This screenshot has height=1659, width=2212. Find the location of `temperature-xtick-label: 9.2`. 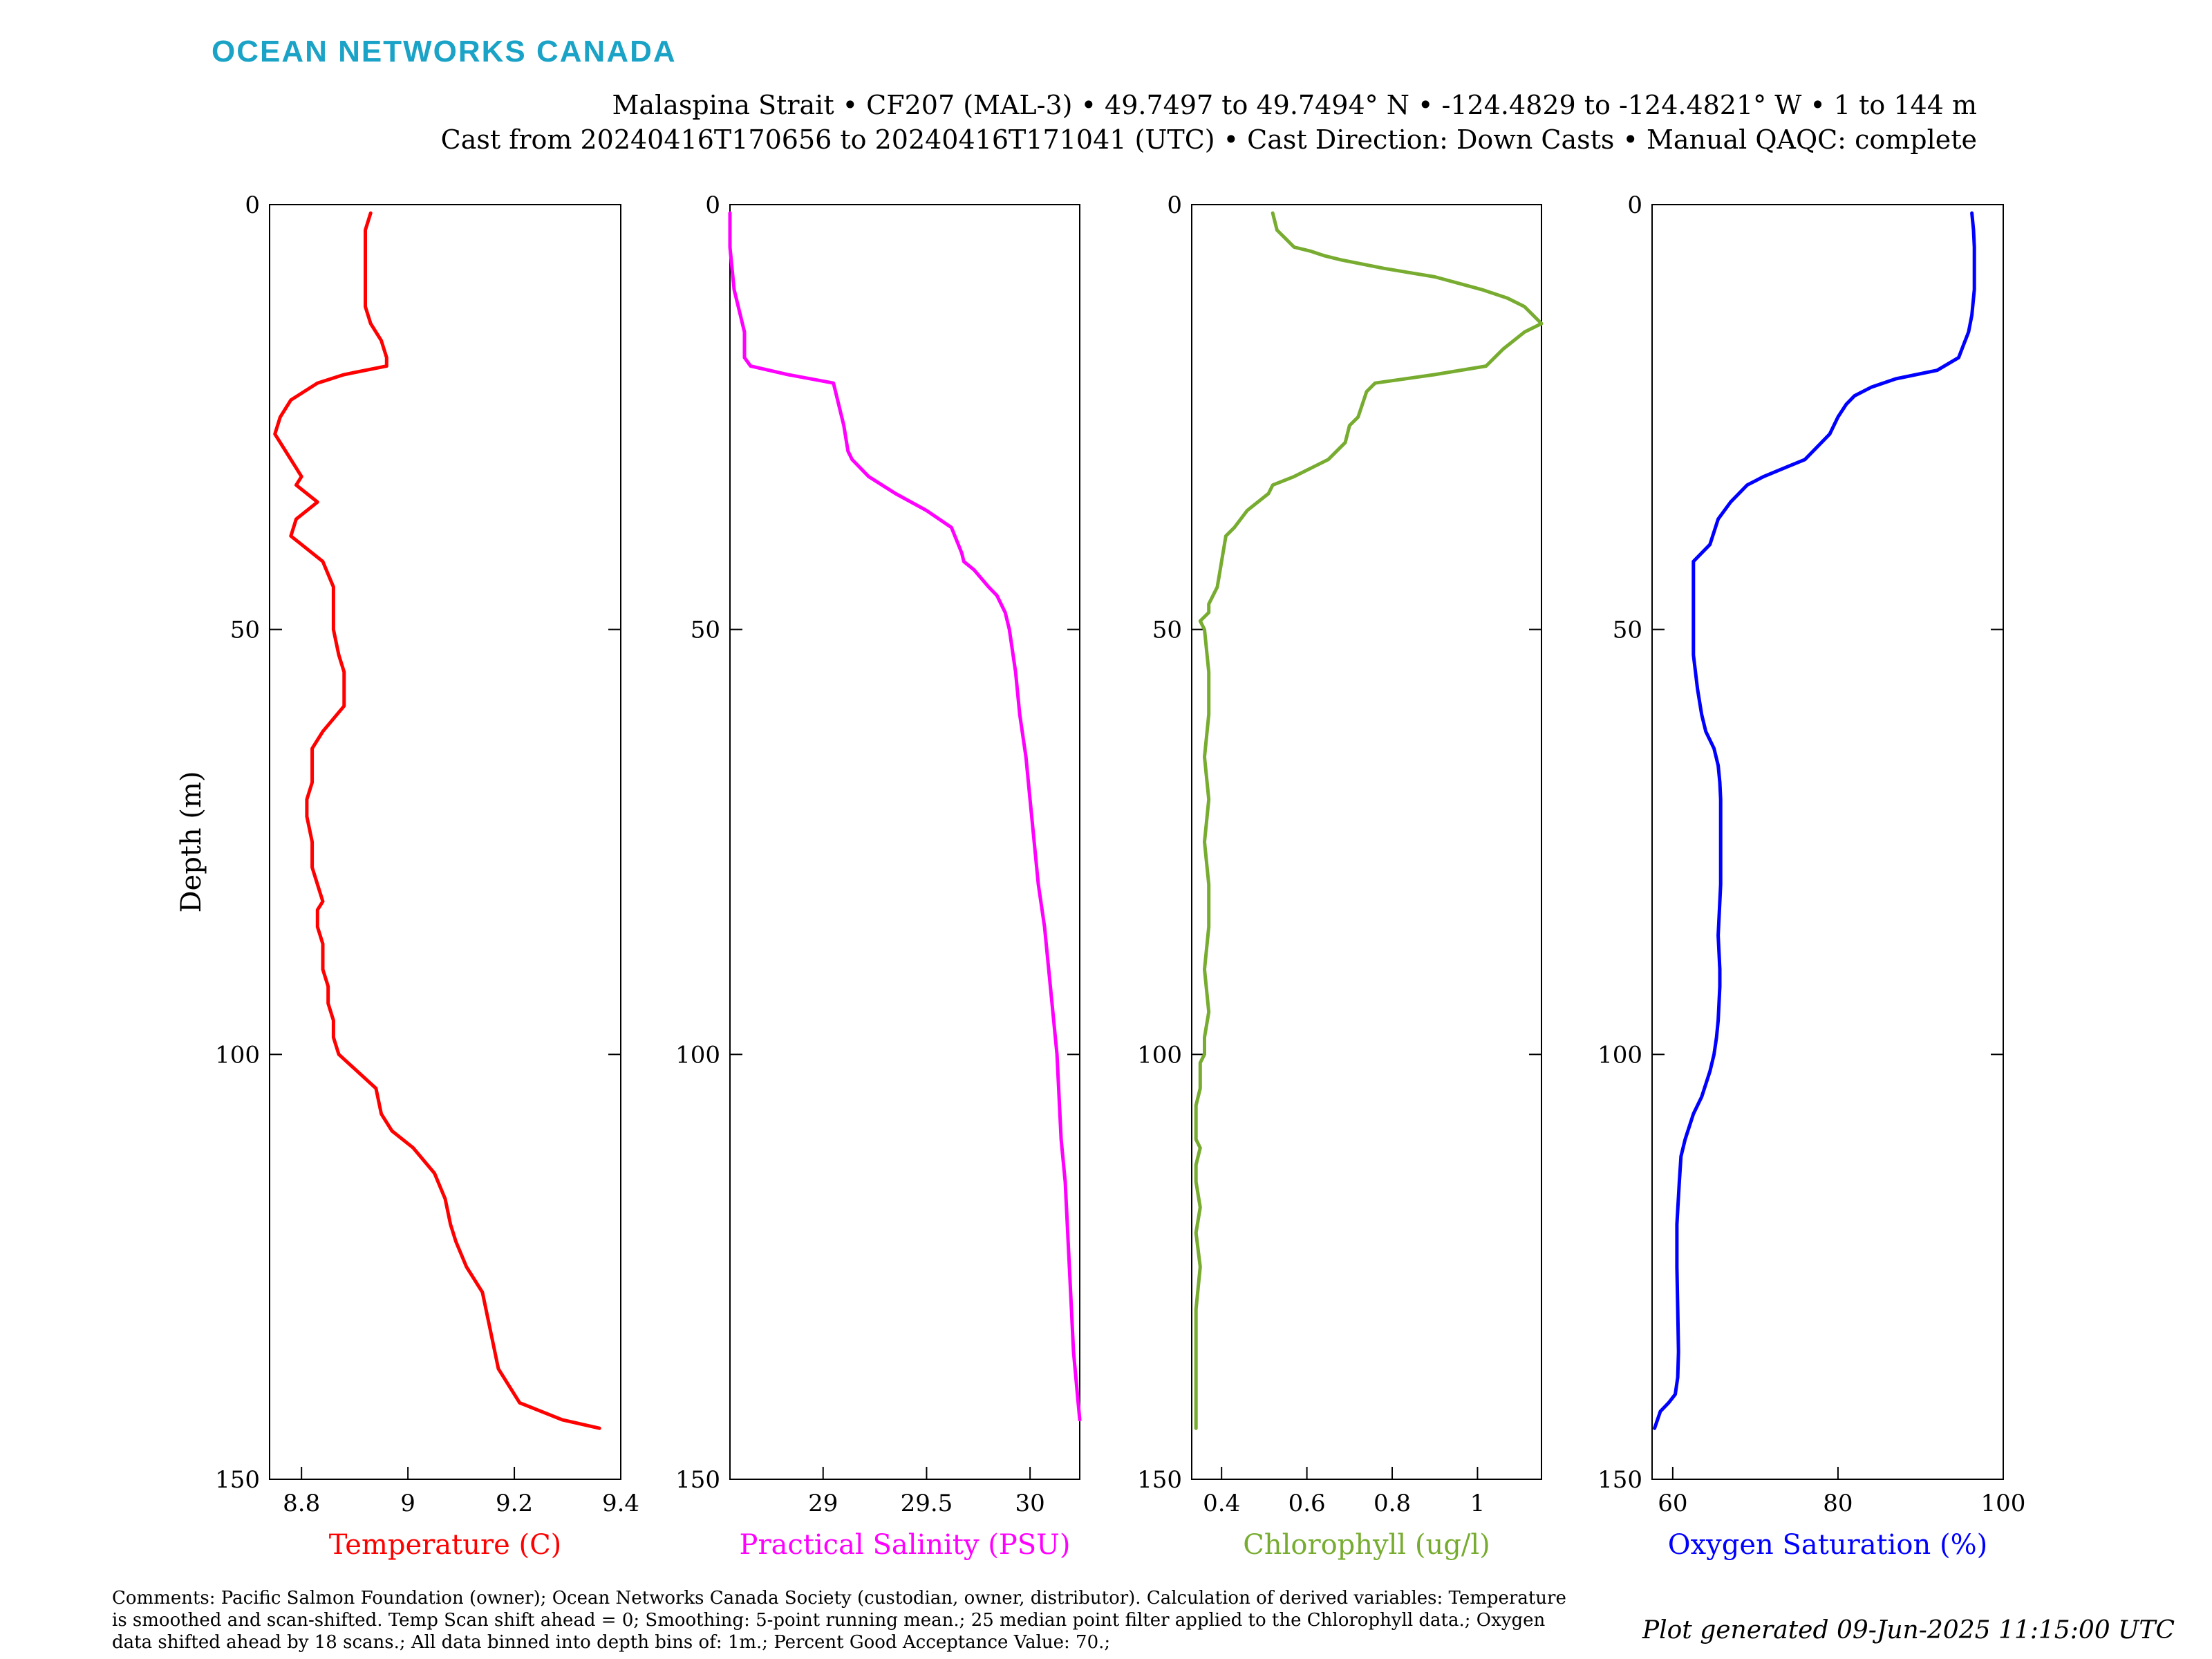

temperature-xtick-label: 9.2 is located at coordinates (514, 1503).